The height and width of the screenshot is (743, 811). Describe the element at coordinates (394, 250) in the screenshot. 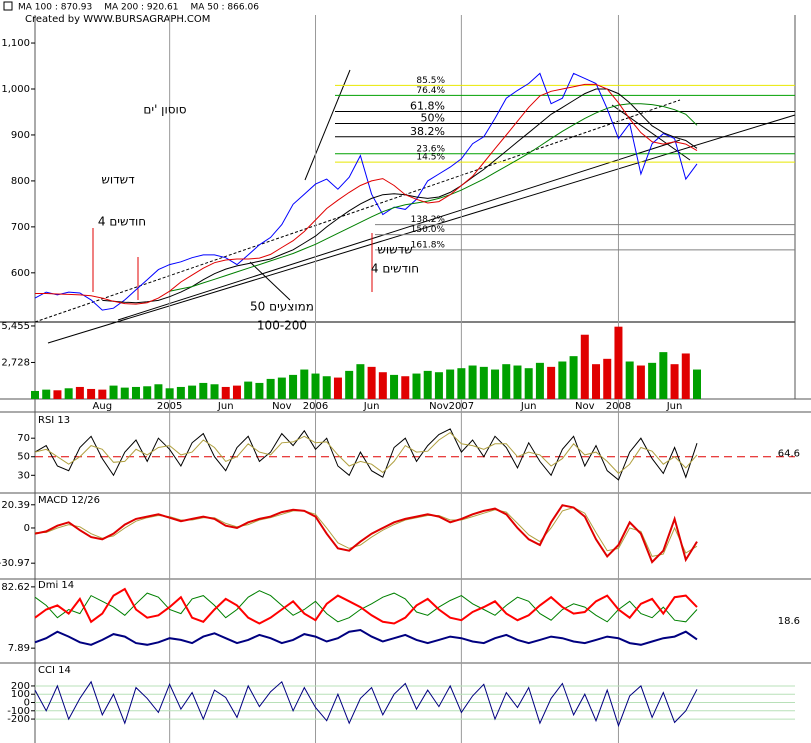

I see `annotation: שדשוש` at that location.